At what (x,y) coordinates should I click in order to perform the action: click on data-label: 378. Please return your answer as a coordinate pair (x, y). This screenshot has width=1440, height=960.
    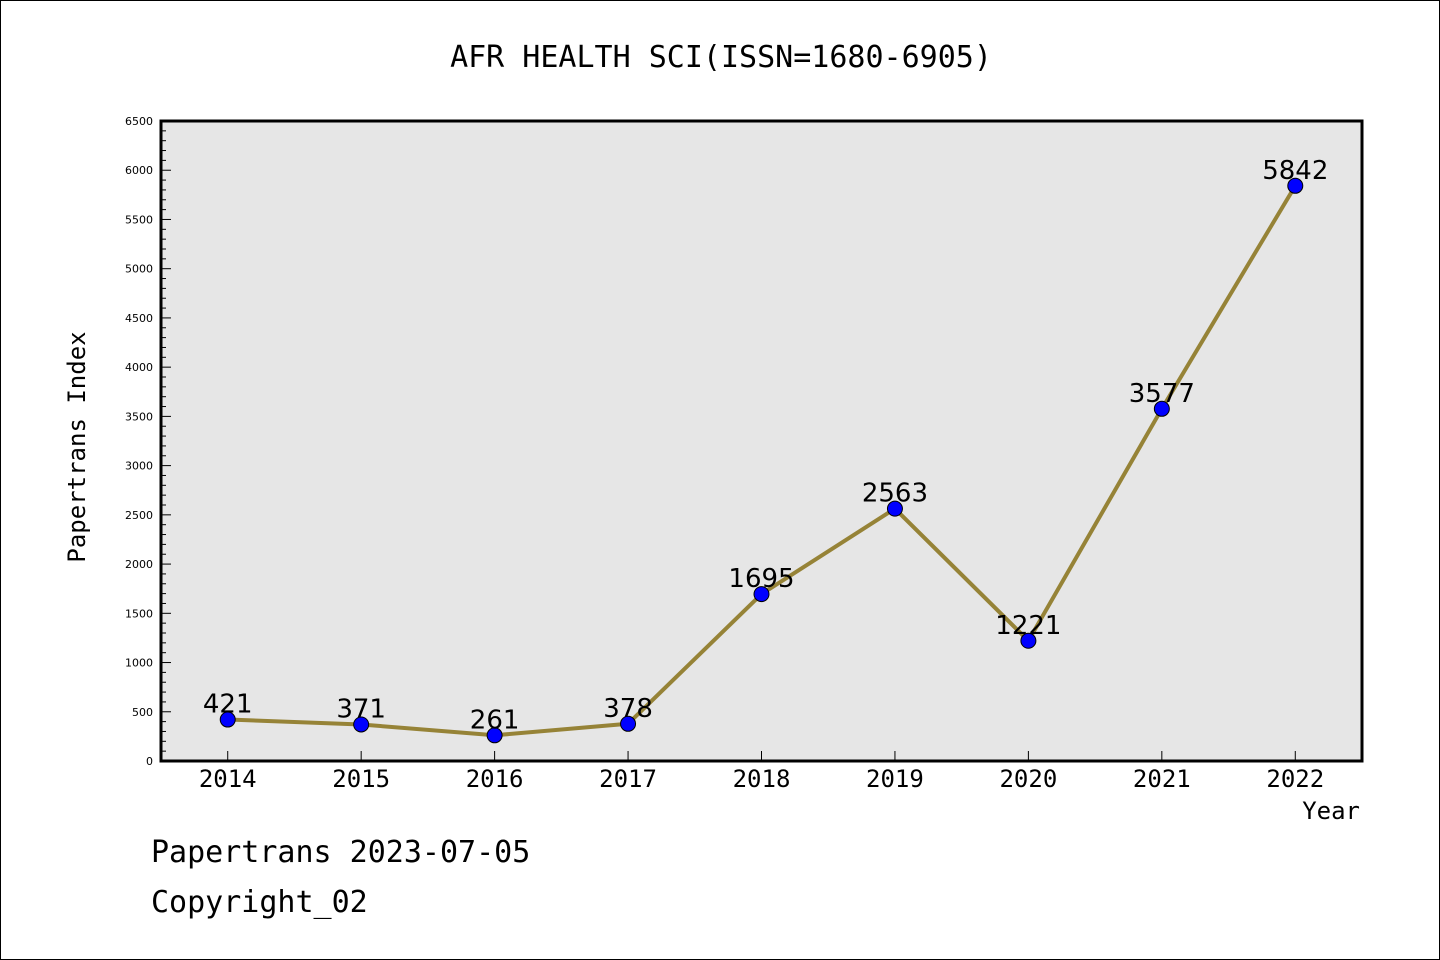
    Looking at the image, I should click on (628, 709).